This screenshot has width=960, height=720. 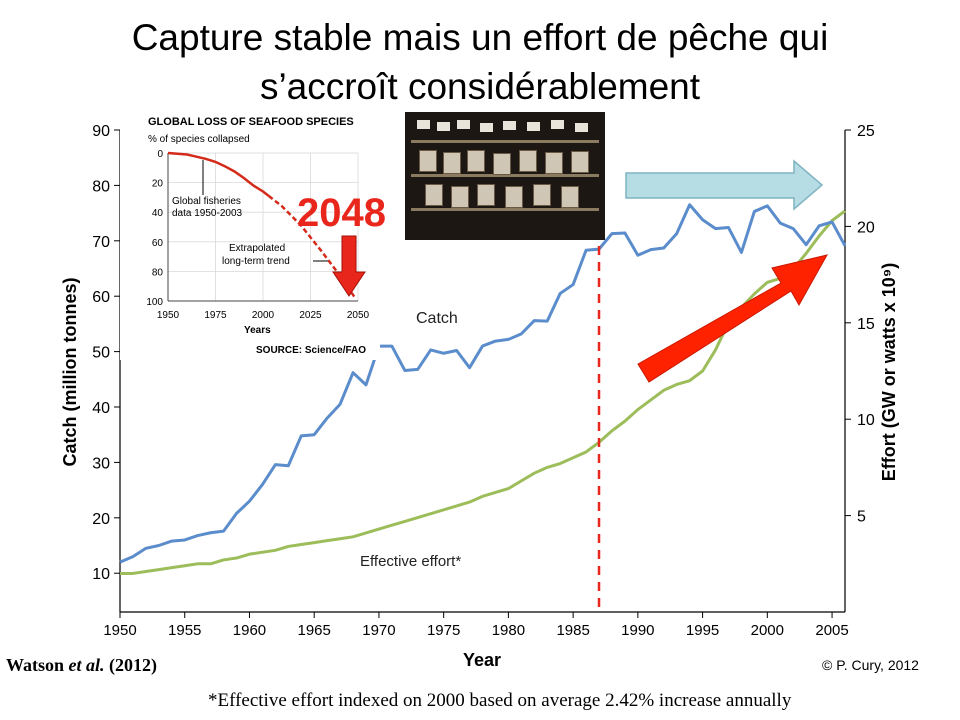 I want to click on y-tick-label-right: 5, so click(x=861, y=517).